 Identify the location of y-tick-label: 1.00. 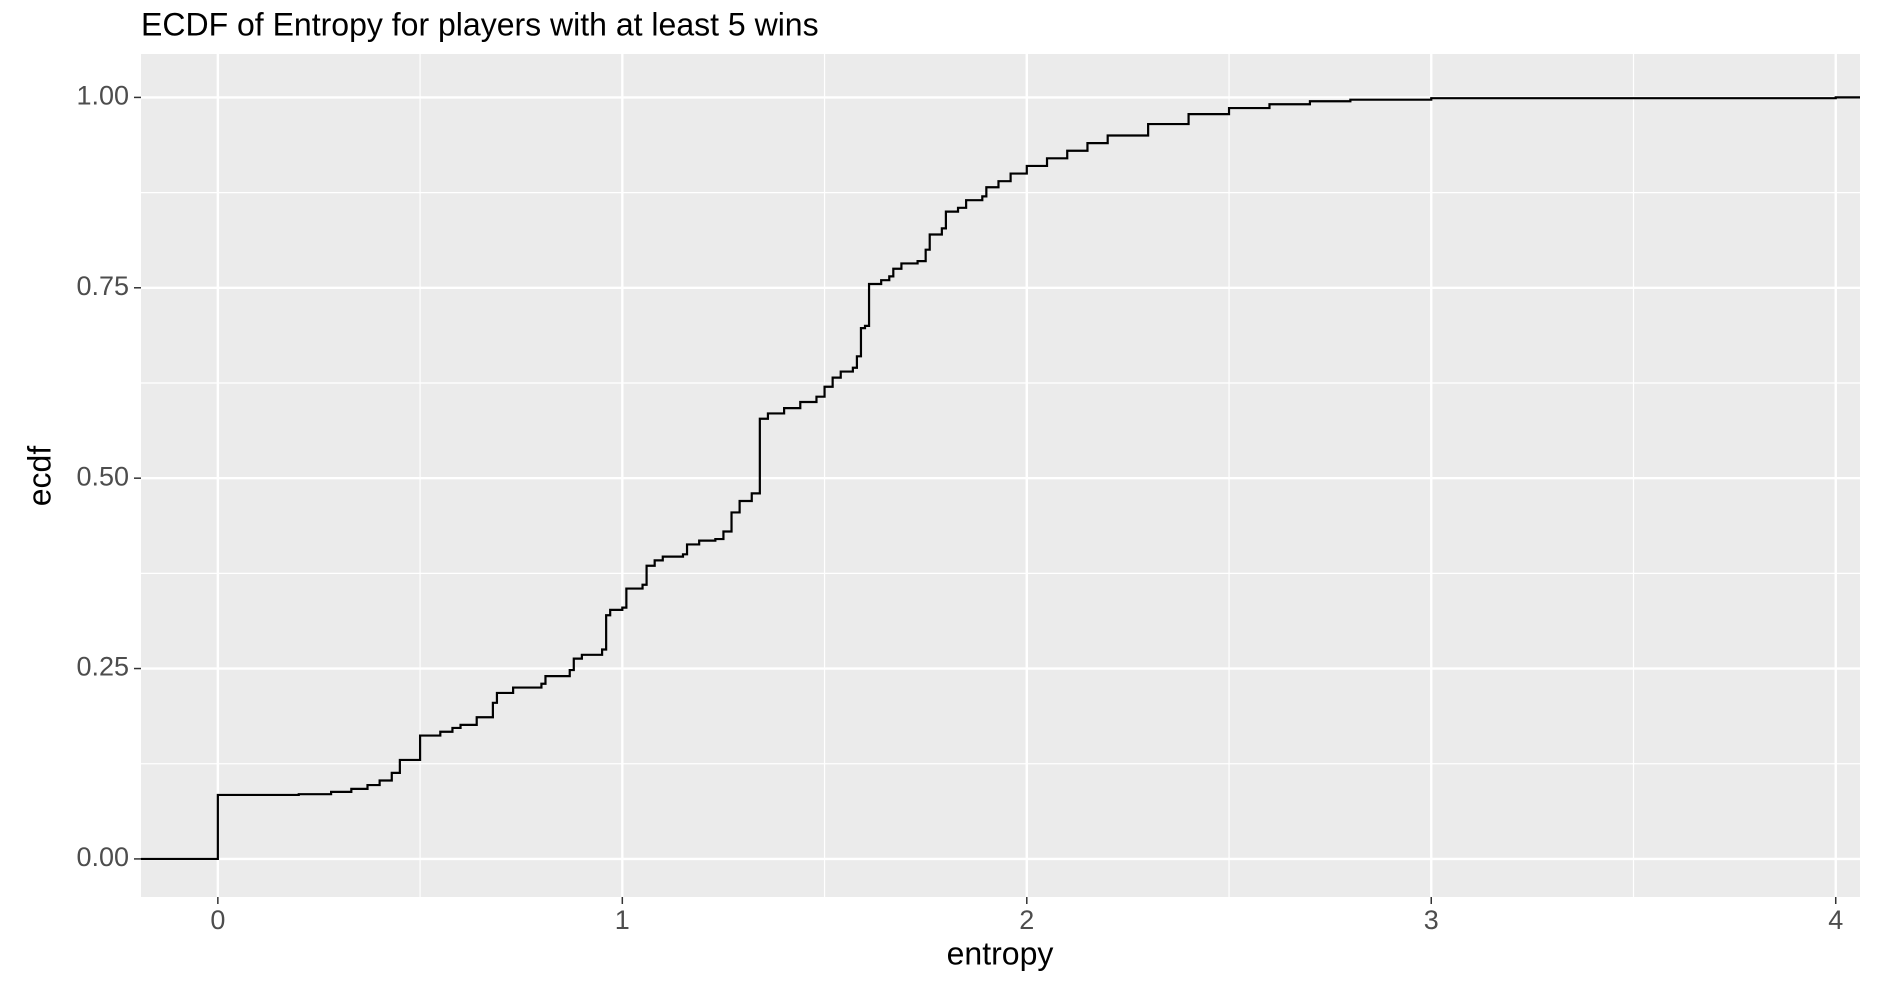
(102, 96).